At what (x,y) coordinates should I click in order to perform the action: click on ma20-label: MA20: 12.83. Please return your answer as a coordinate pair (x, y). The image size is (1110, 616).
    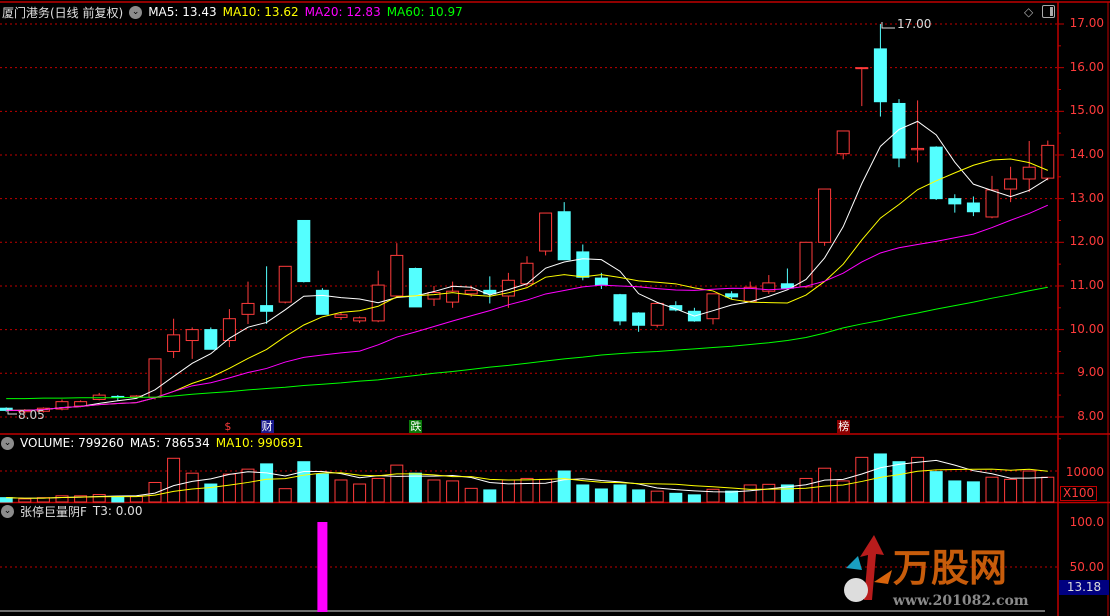
    Looking at the image, I should click on (342, 12).